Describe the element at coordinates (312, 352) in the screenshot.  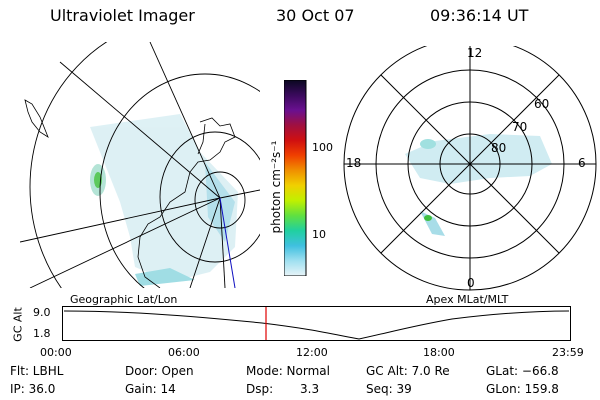
I see `time-tick-1200: 12:00` at that location.